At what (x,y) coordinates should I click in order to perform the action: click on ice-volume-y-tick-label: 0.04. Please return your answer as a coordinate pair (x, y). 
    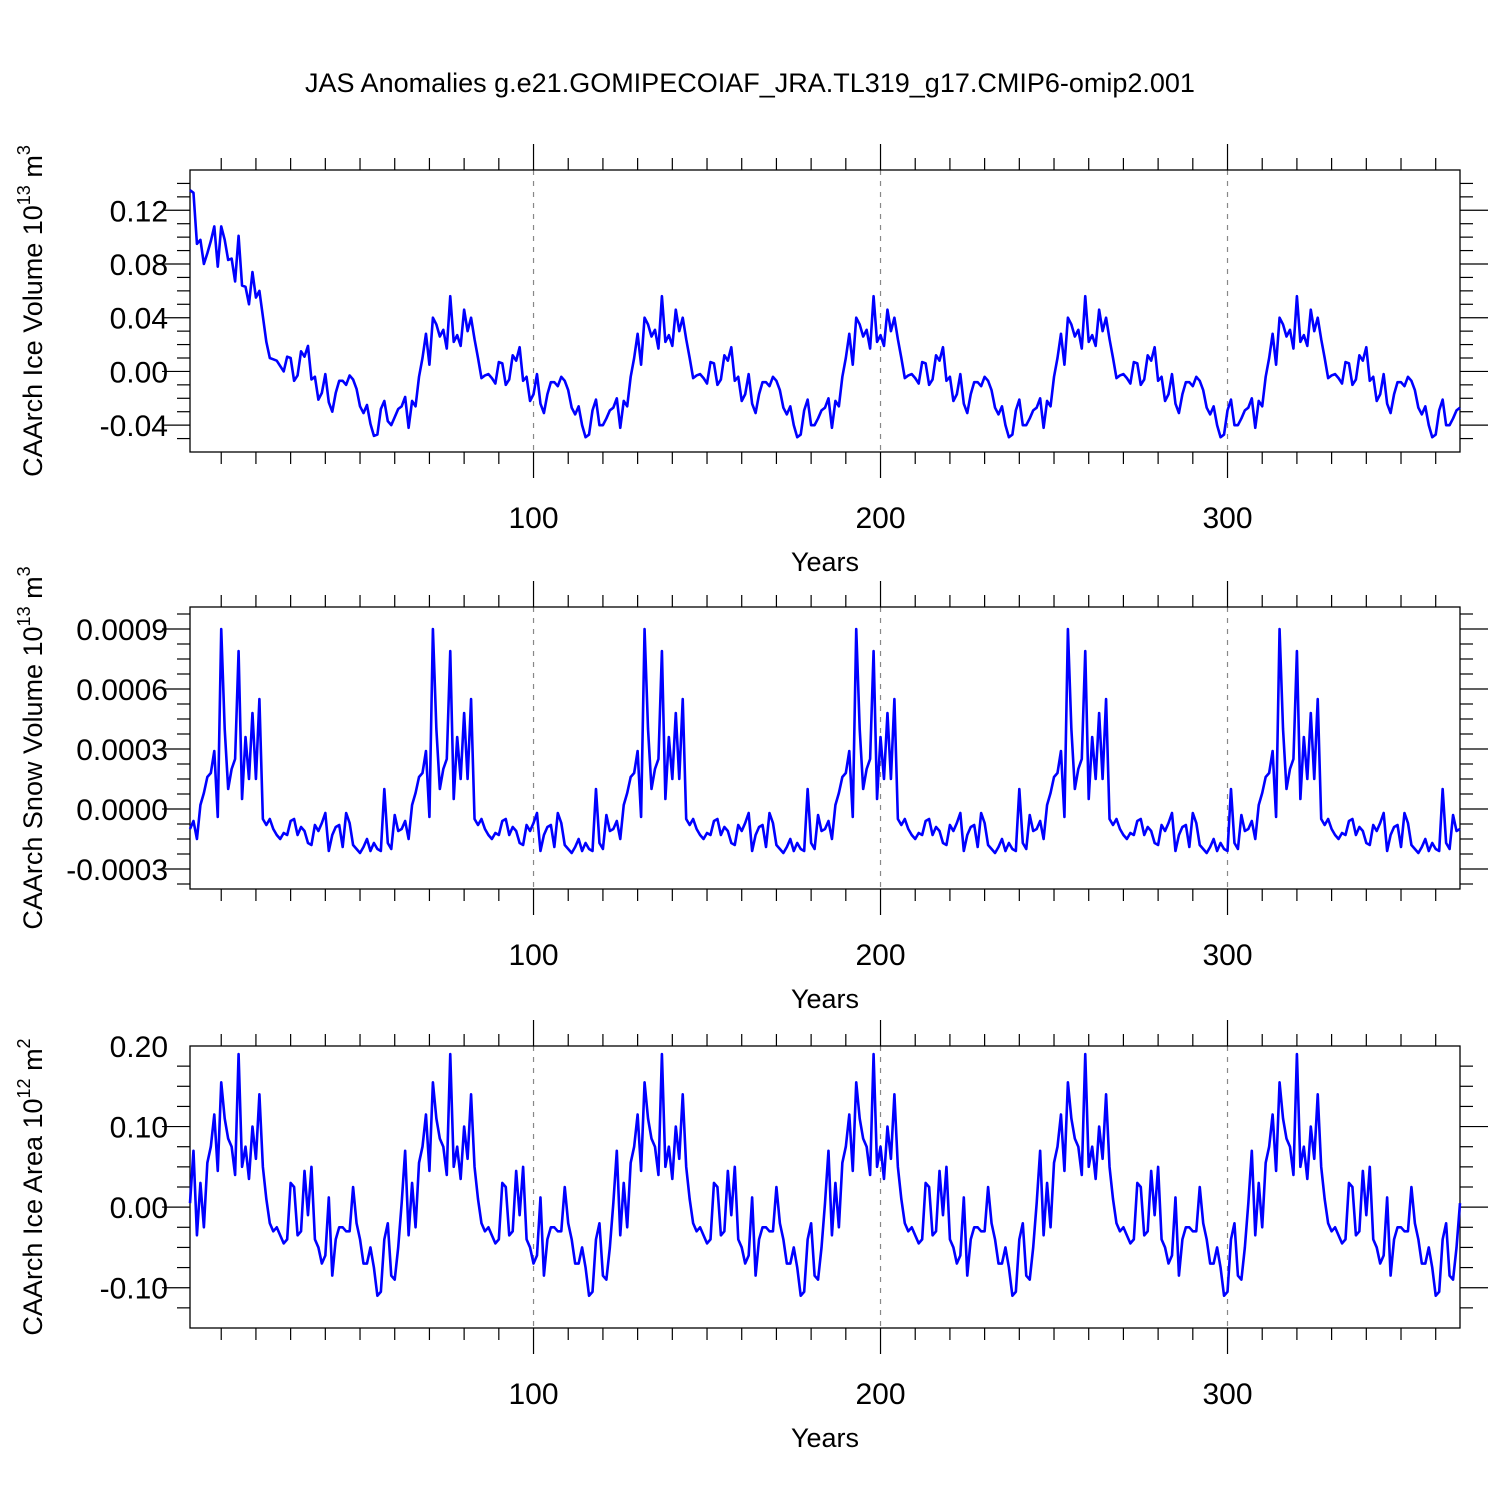
    Looking at the image, I should click on (139, 319).